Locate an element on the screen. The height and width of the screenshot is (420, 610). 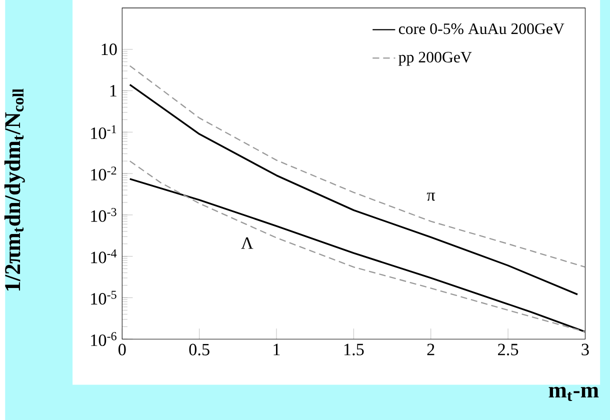
y-tick-label: 10$^{-5}$ is located at coordinates (103, 297).